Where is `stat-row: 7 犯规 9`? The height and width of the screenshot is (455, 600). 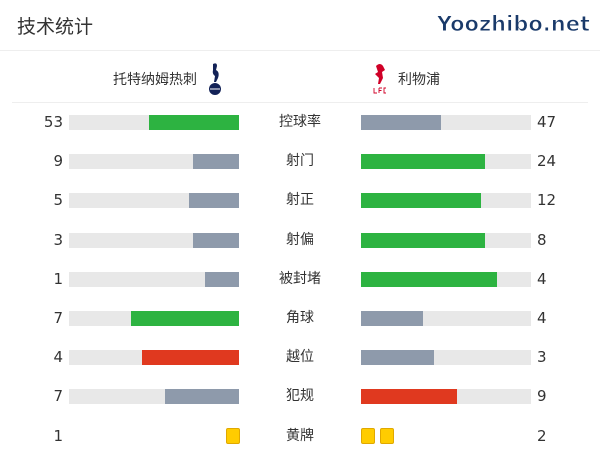 stat-row: 7 犯规 9 is located at coordinates (300, 396).